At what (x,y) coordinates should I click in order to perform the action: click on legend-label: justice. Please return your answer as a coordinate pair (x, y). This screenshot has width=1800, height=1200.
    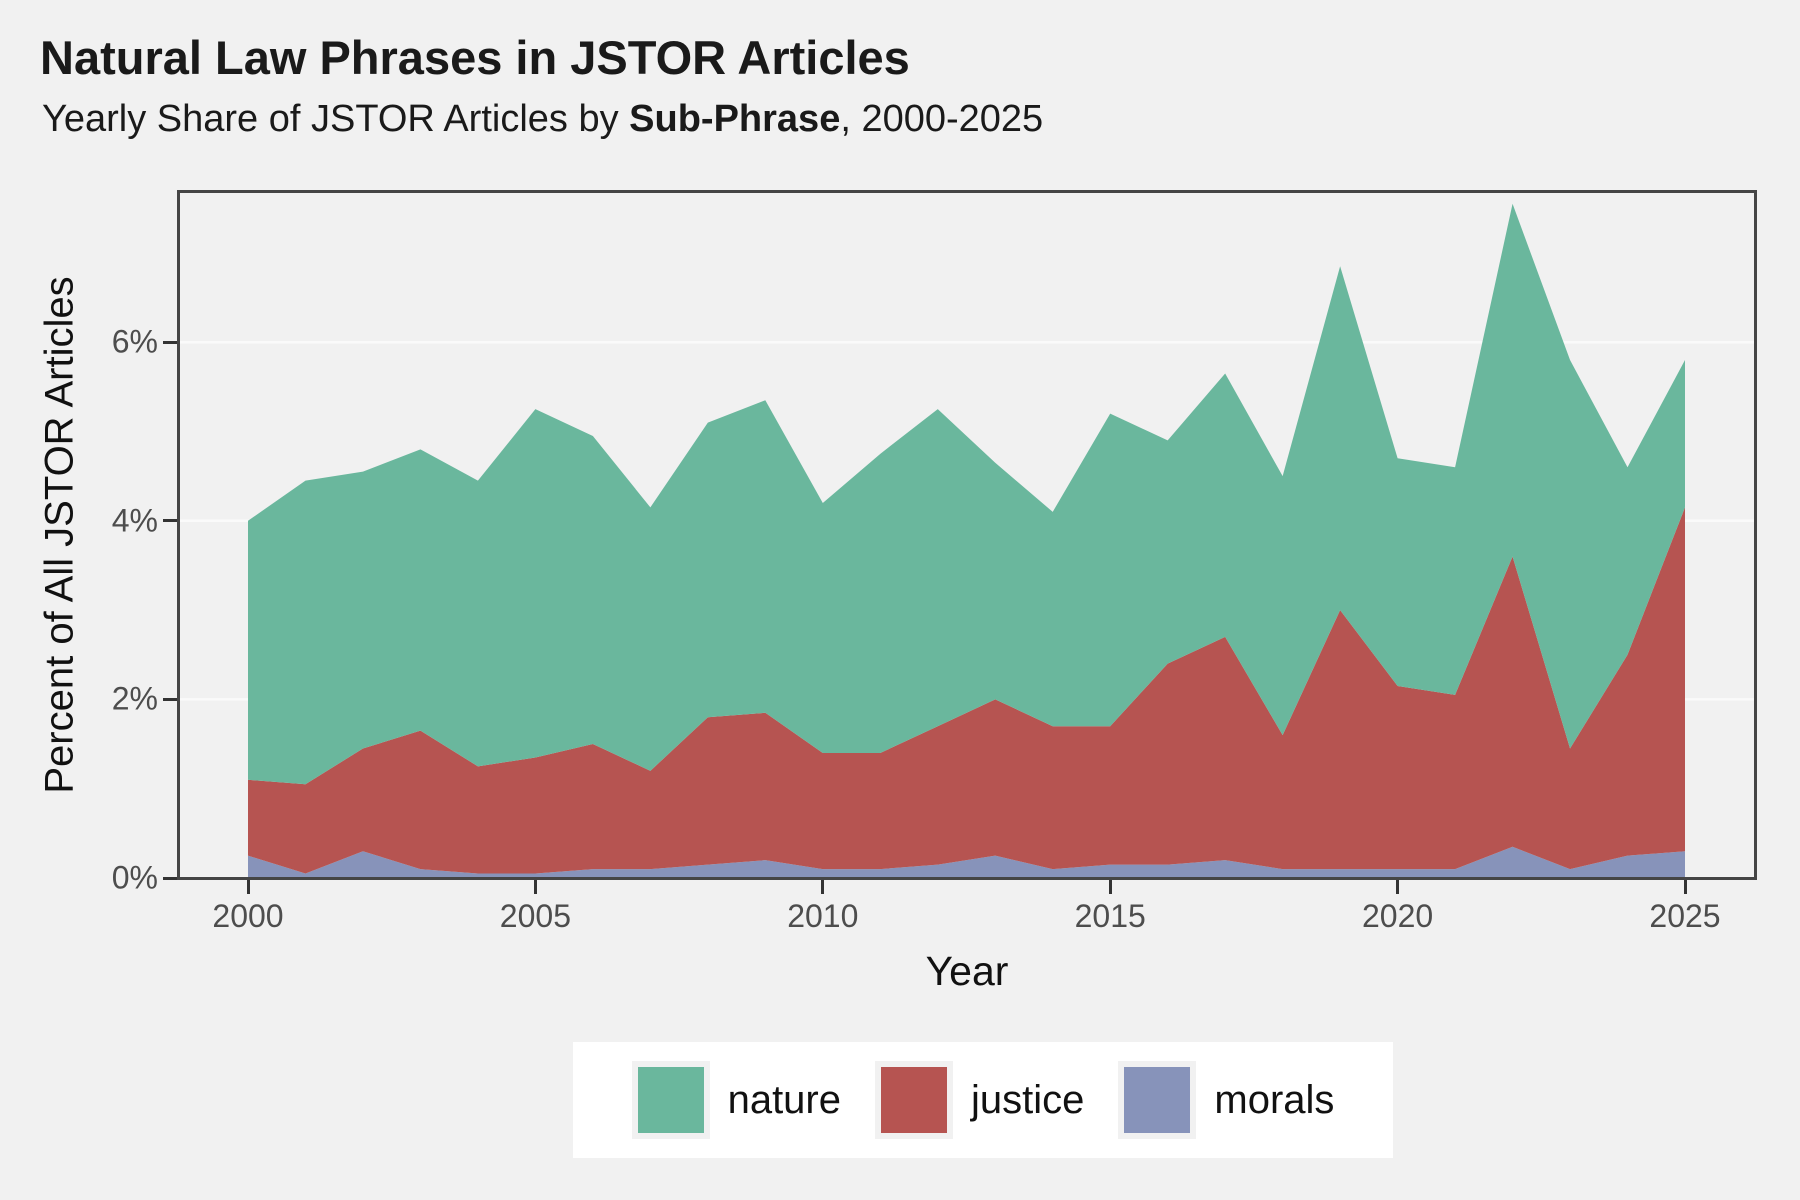
    Looking at the image, I should click on (1028, 1099).